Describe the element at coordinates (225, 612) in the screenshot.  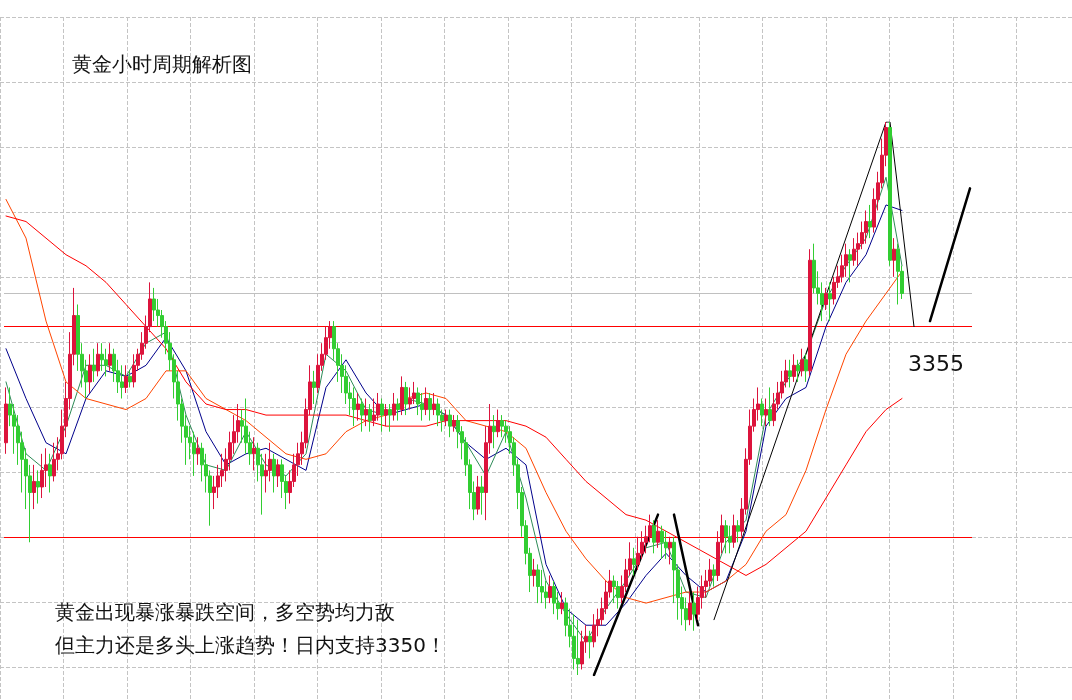
I see `annotation: 黄金出现暴涨暴跌空间，多空势均力敌` at that location.